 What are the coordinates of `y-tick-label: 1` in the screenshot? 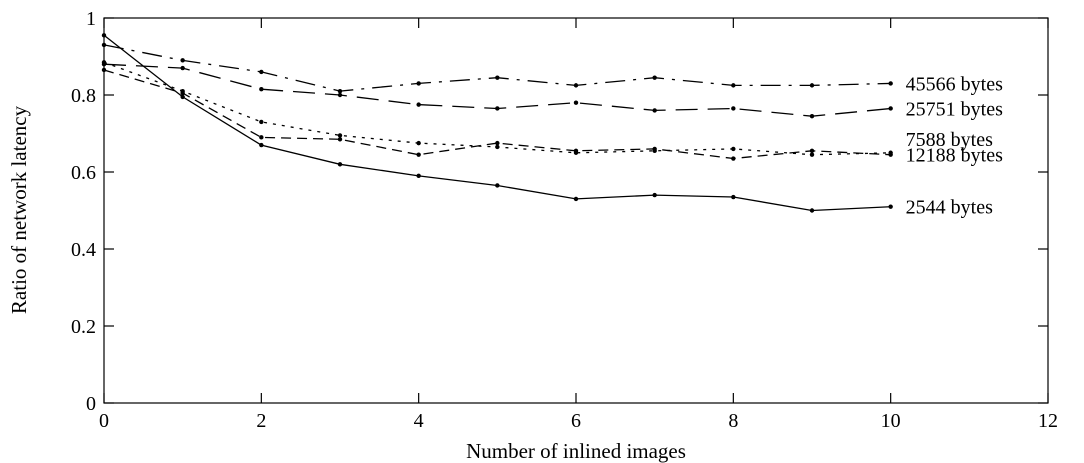 It's located at (91, 19).